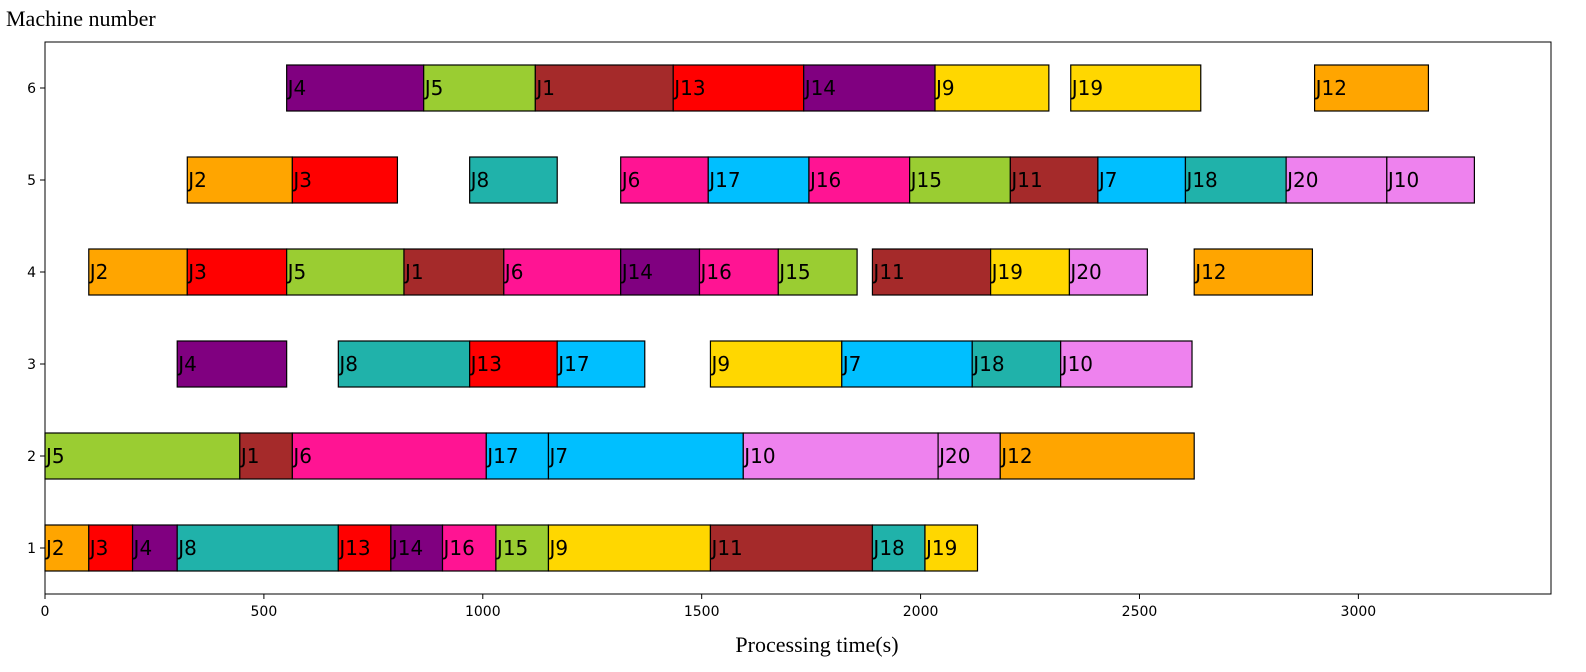 The width and height of the screenshot is (1586, 672). I want to click on bar-m2-j20, so click(969, 456).